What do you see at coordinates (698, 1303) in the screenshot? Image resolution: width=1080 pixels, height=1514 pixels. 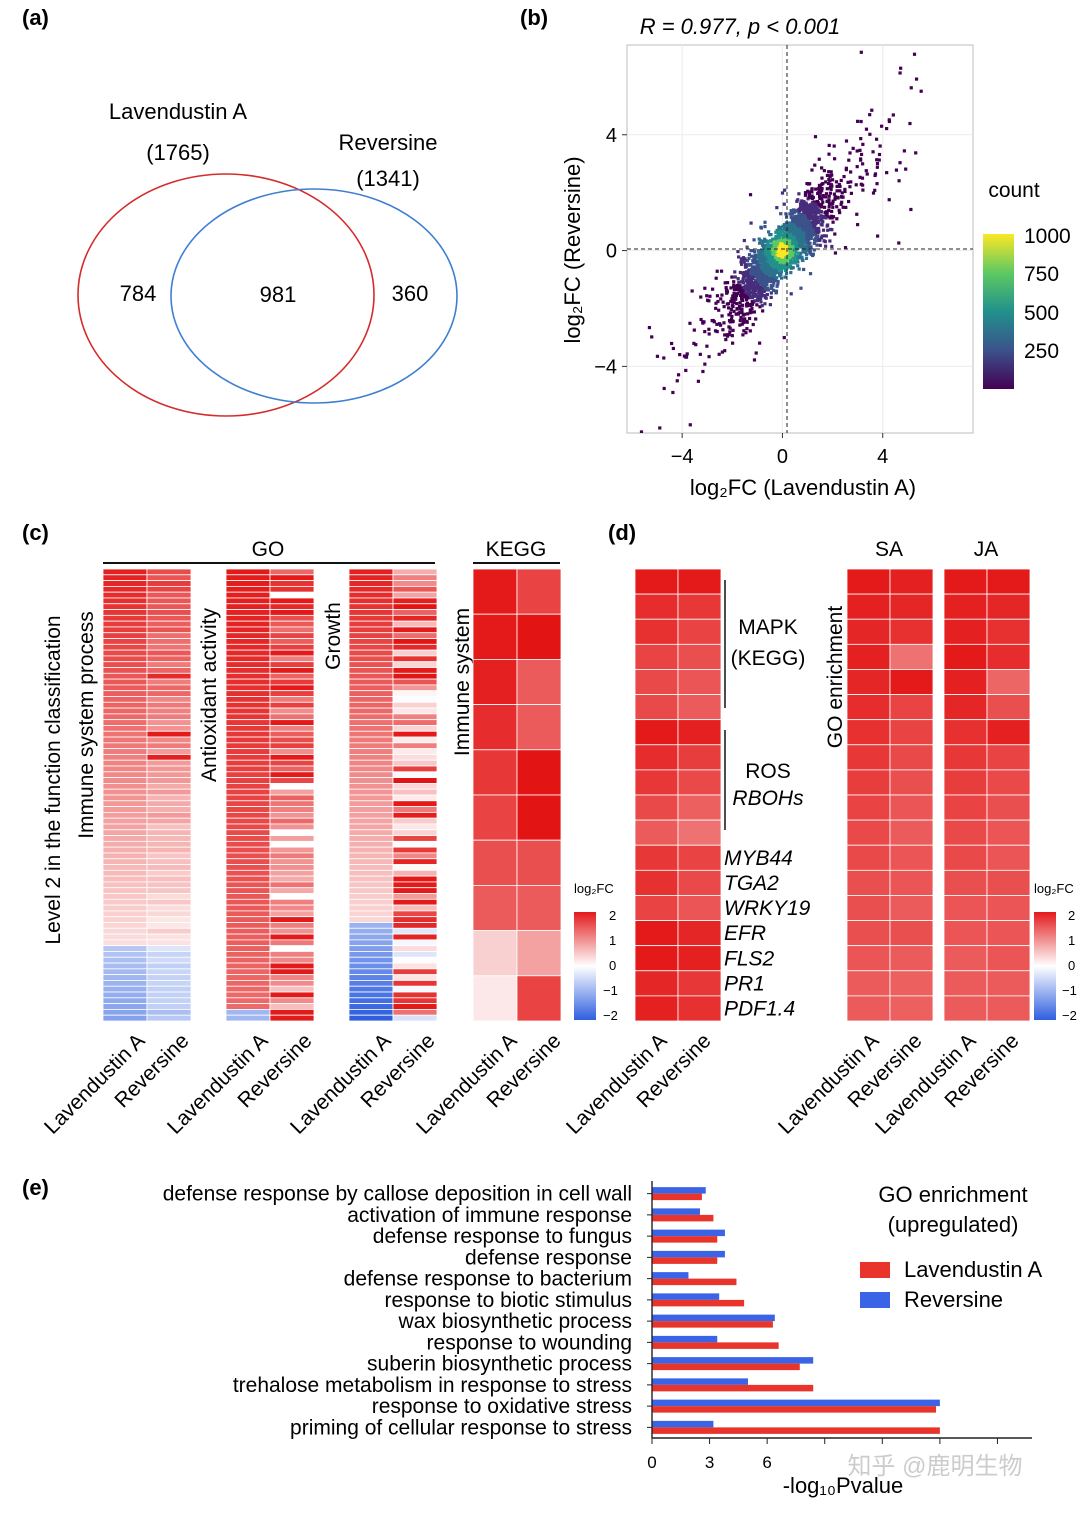 I see `bar-lavendustin` at bounding box center [698, 1303].